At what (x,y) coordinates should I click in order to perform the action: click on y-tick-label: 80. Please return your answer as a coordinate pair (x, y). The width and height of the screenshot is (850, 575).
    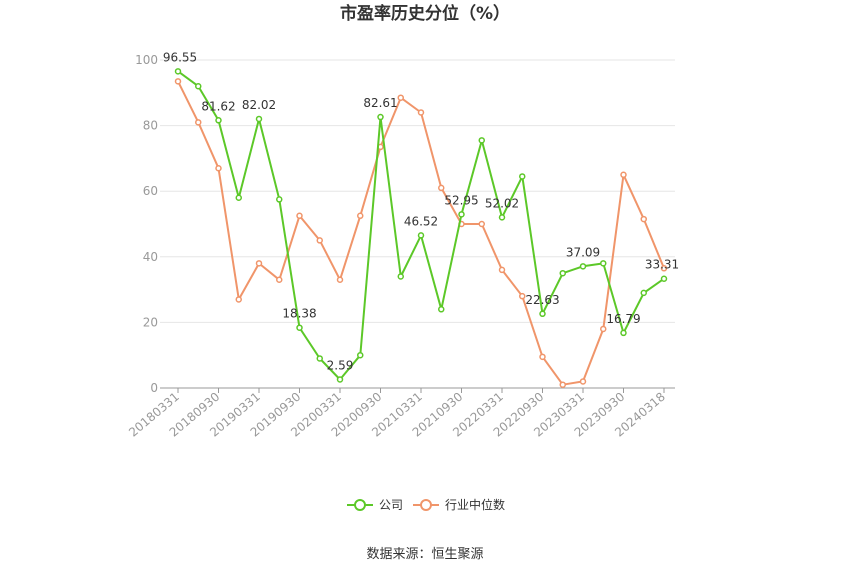
    Looking at the image, I should click on (150, 126).